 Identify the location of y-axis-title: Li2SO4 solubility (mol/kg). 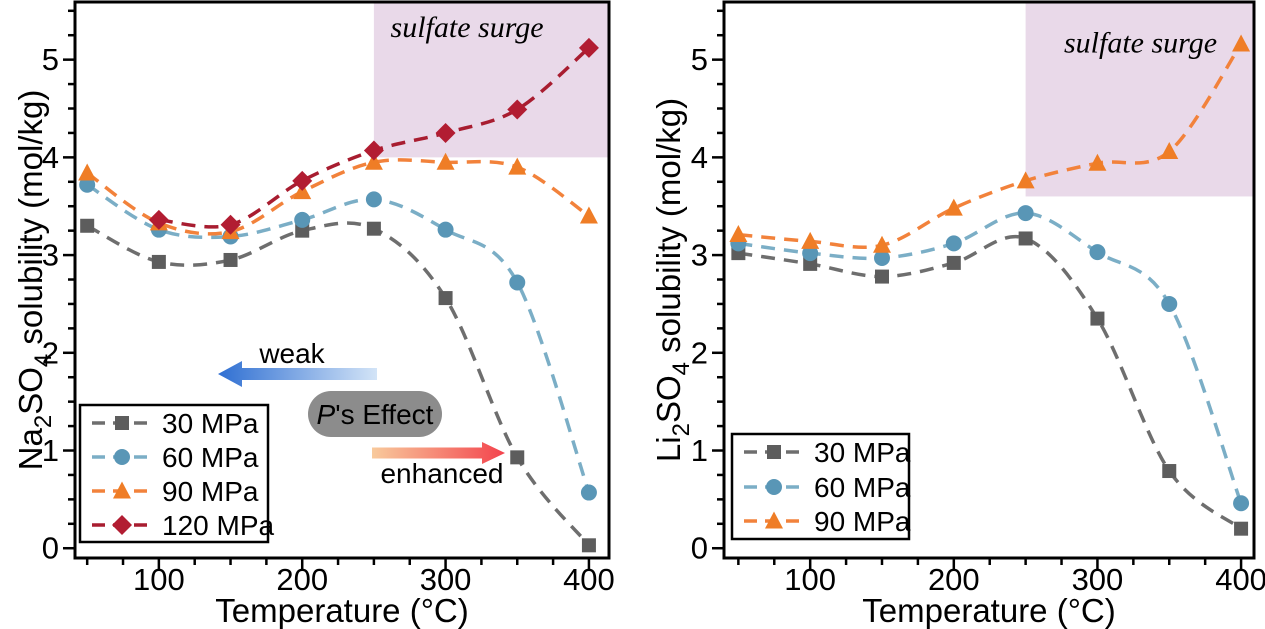
(672, 280).